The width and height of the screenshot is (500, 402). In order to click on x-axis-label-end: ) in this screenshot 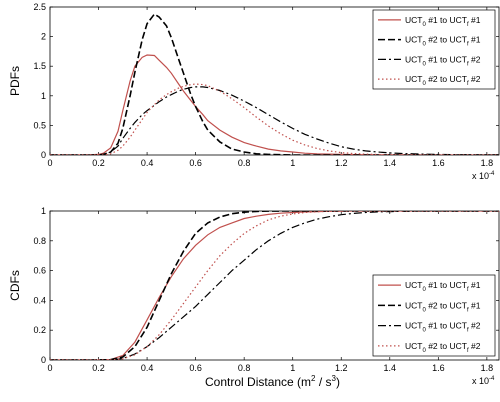, I will do `click(338, 382)`.